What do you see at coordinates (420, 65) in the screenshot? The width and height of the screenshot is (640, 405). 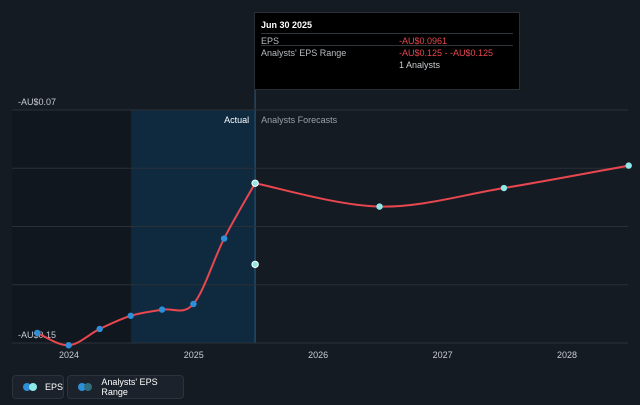 I see `tooltip-analysts-count: 1 Analysts` at bounding box center [420, 65].